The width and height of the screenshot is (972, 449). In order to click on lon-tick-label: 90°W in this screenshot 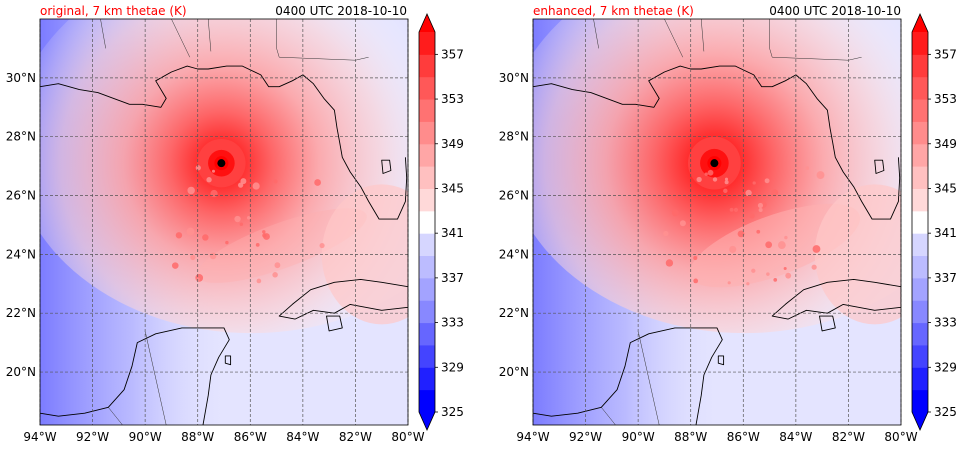, I will do `click(638, 437)`.